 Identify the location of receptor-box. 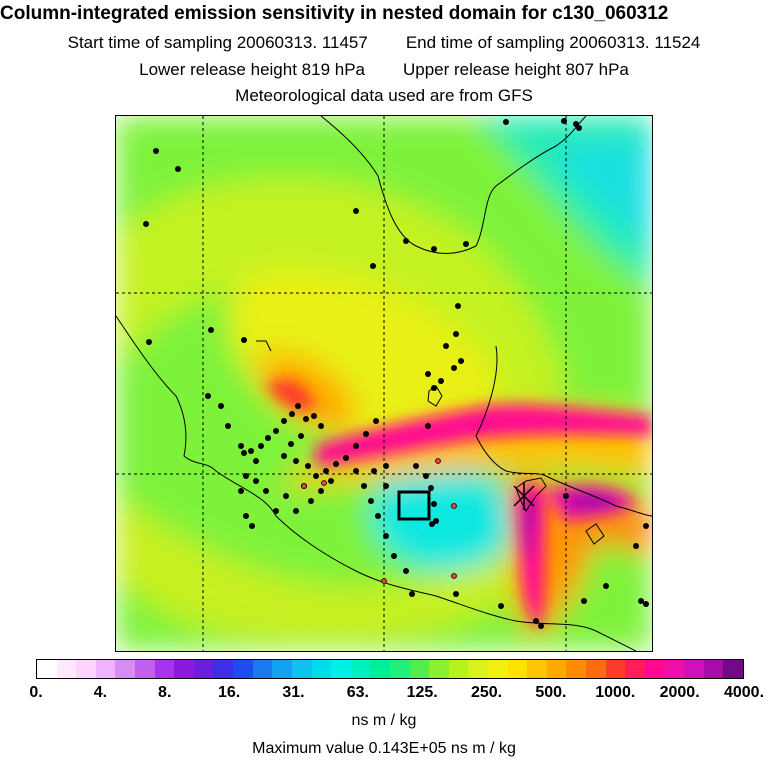
(414, 505).